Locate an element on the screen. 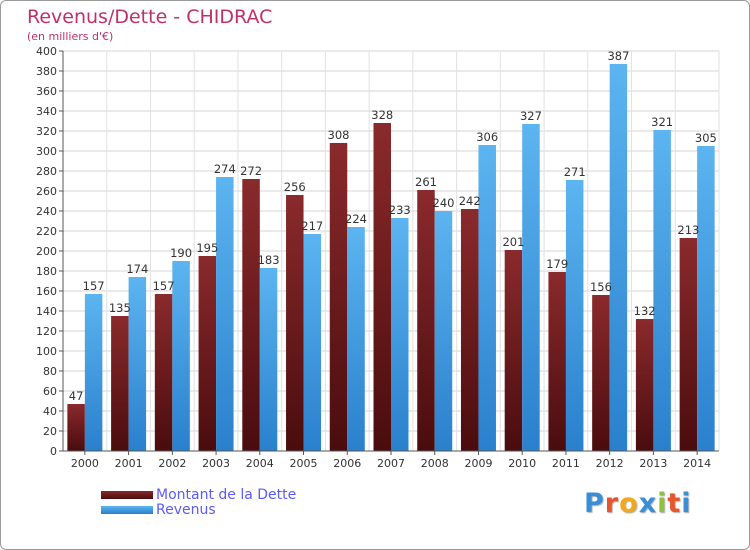  y-tick-label: 260 is located at coordinates (46, 191).